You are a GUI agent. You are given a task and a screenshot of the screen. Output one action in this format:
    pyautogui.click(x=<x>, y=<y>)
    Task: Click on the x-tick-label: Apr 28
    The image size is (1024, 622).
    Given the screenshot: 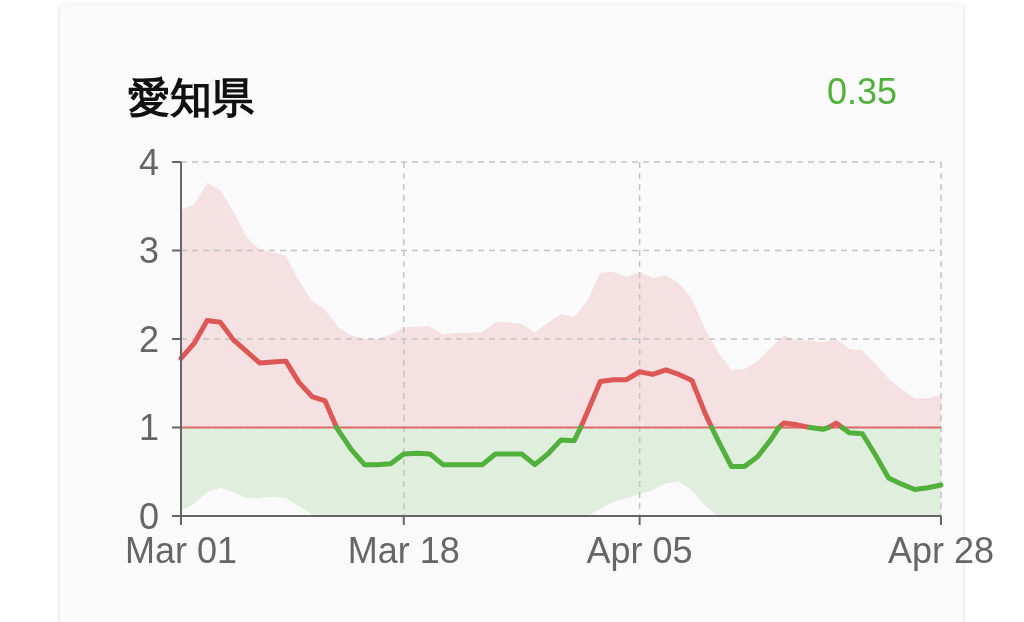 What is the action you would take?
    pyautogui.click(x=941, y=550)
    